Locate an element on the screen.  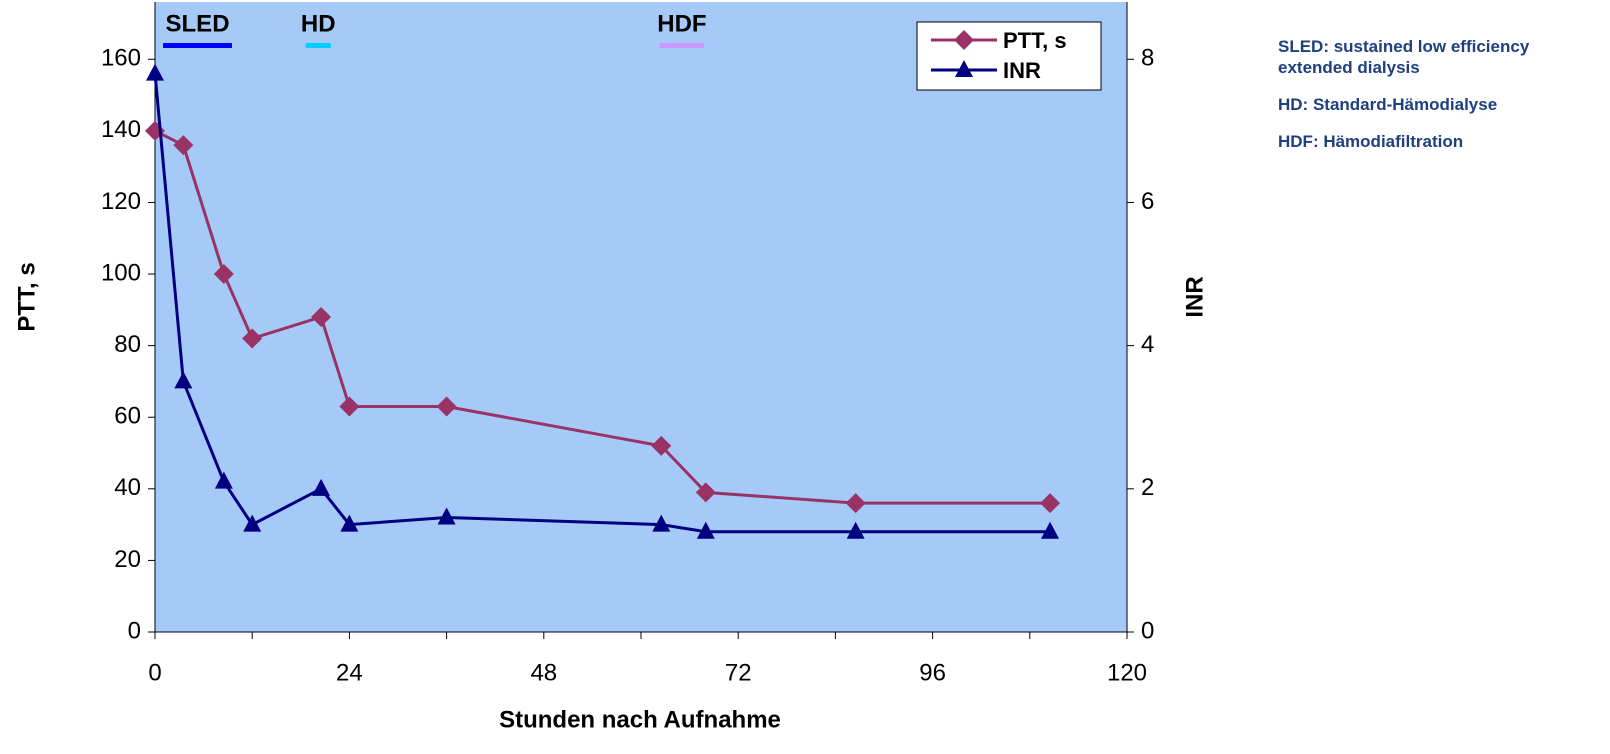
y2-tick-label: 6 is located at coordinates (1147, 201).